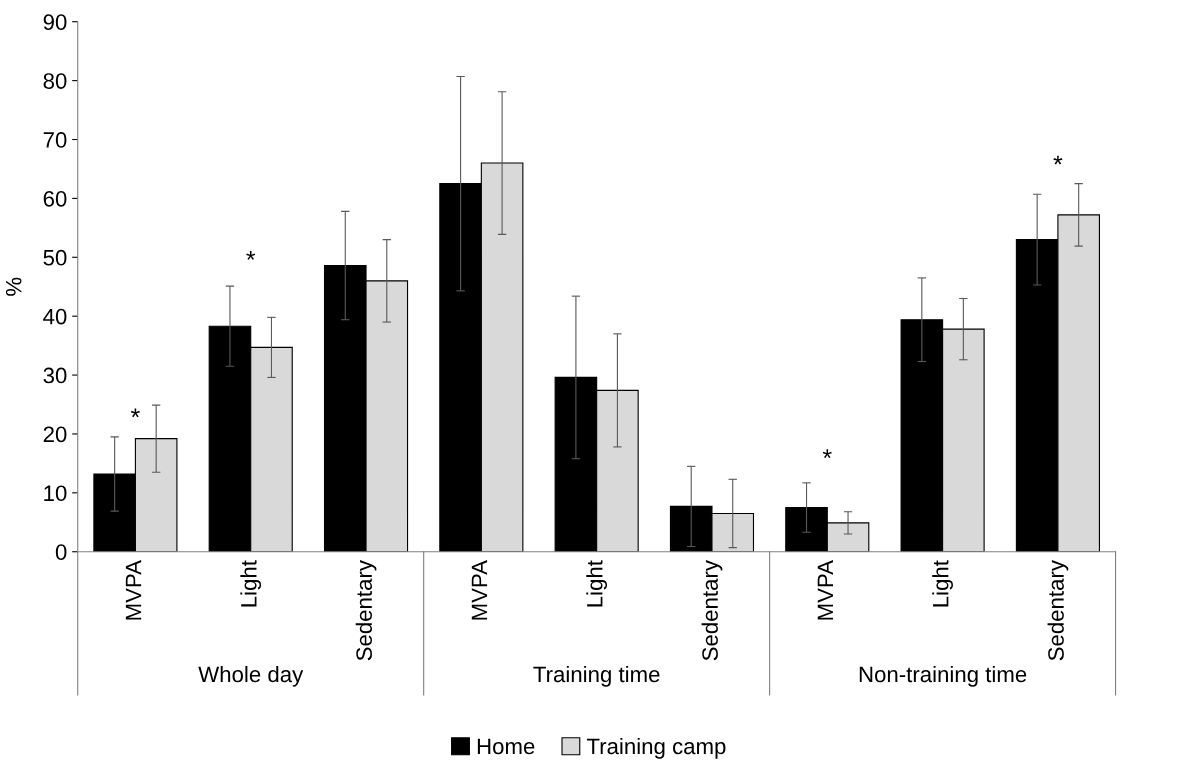 This screenshot has height=776, width=1178. What do you see at coordinates (55, 140) in the screenshot?
I see `y-tick-label: 70` at bounding box center [55, 140].